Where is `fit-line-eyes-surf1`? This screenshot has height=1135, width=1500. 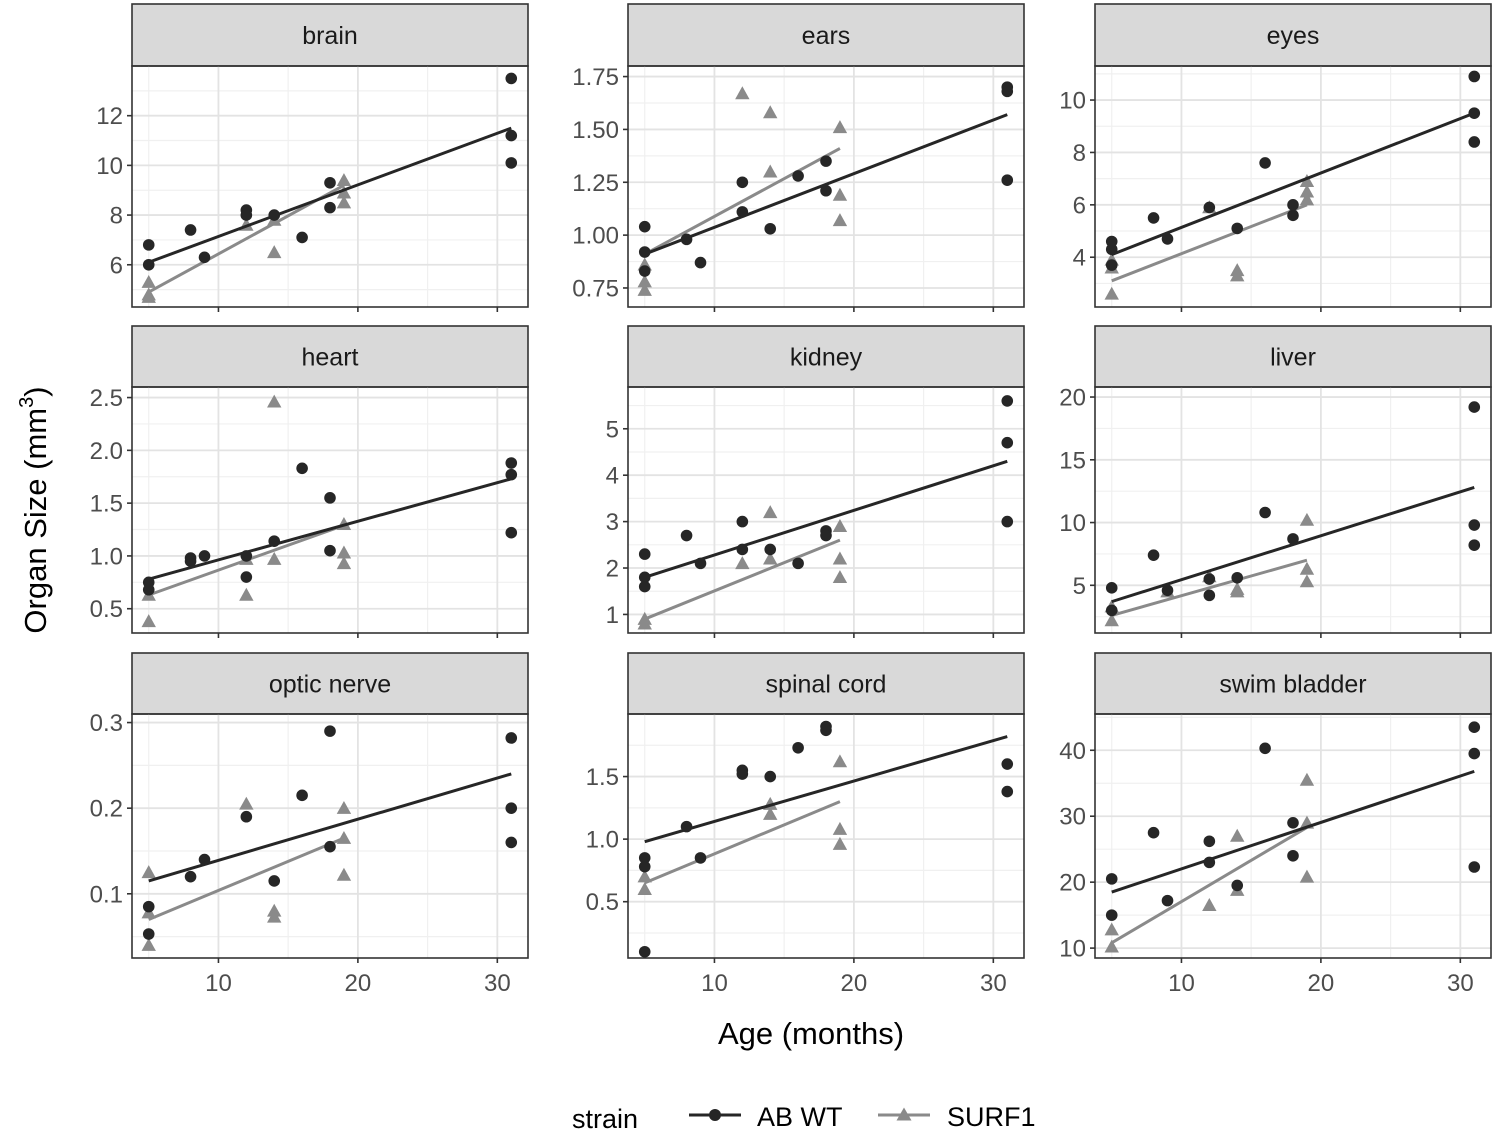 fit-line-eyes-surf1 is located at coordinates (1209, 243).